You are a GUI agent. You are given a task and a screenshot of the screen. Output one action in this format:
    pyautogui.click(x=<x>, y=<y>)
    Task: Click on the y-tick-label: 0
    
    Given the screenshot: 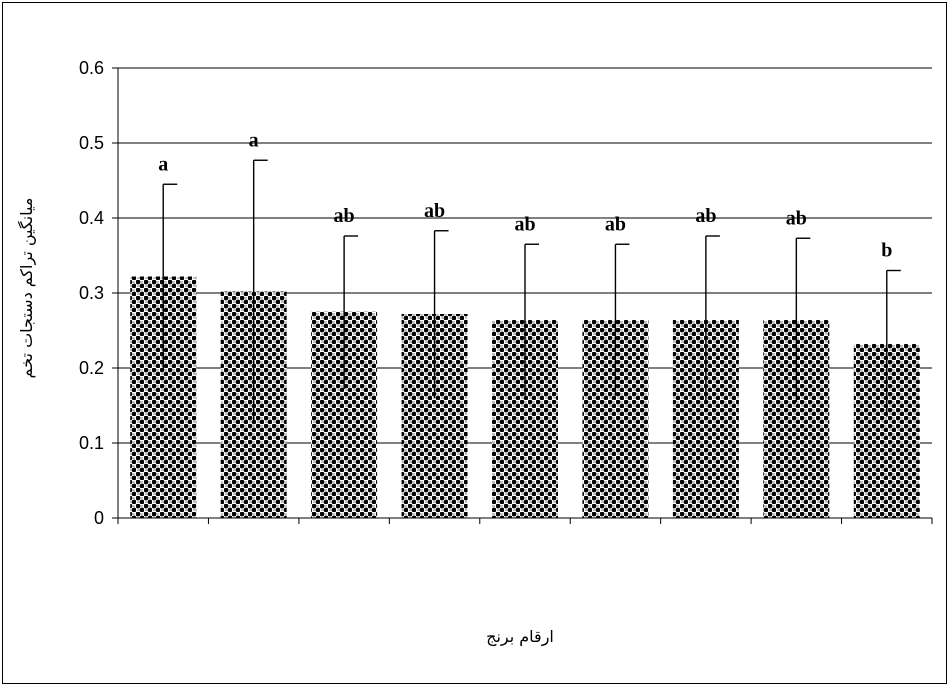 What is the action you would take?
    pyautogui.click(x=99, y=518)
    